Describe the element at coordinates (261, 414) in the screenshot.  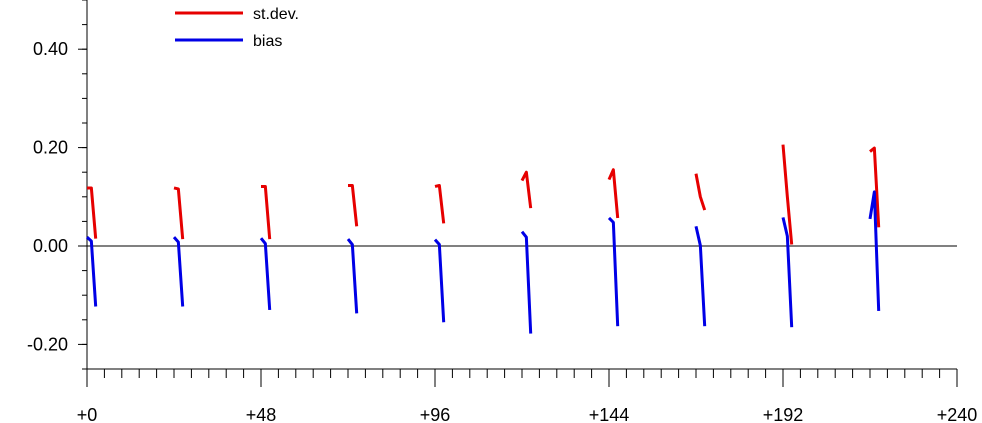
I see `x-tick-label: +48` at that location.